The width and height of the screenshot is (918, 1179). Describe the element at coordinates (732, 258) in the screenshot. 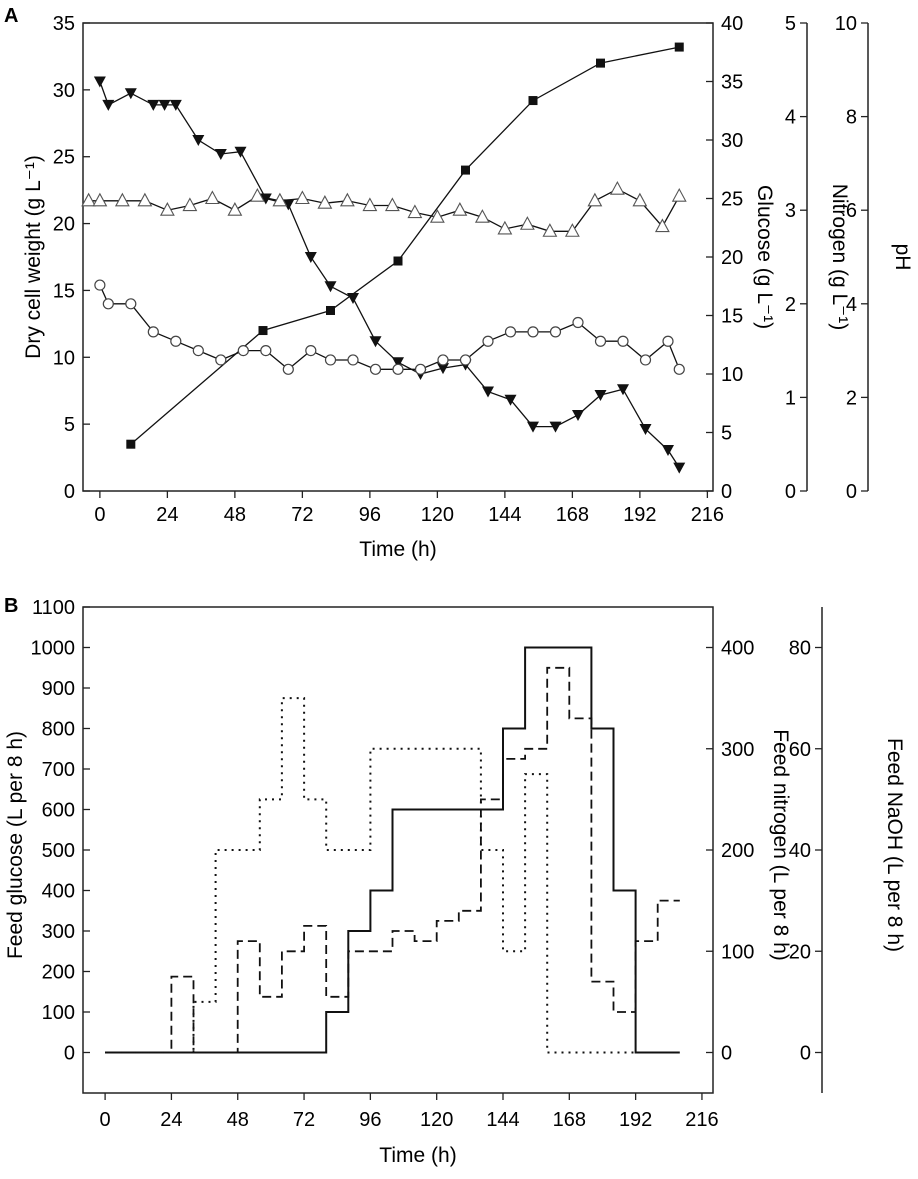

I see `y-tick-label-glc: 20` at that location.